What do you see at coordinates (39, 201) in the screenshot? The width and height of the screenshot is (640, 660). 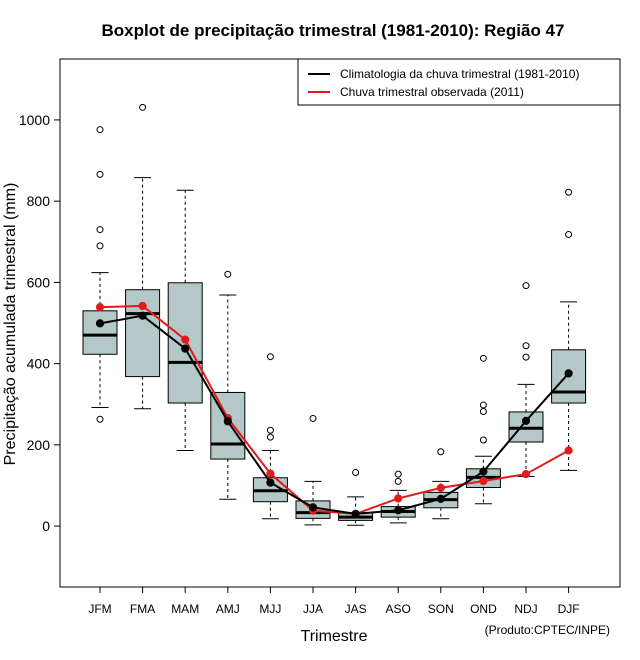 I see `y-tick-label: 800` at bounding box center [39, 201].